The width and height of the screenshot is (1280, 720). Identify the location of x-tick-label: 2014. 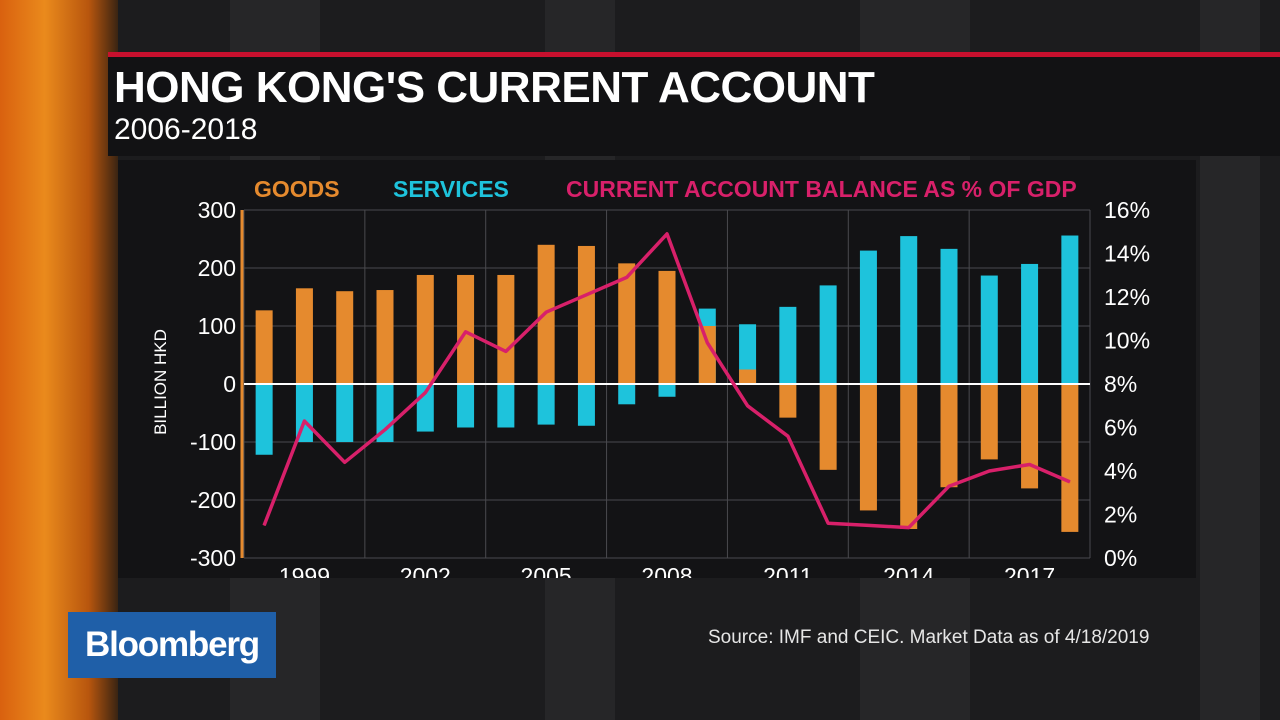
(908, 570).